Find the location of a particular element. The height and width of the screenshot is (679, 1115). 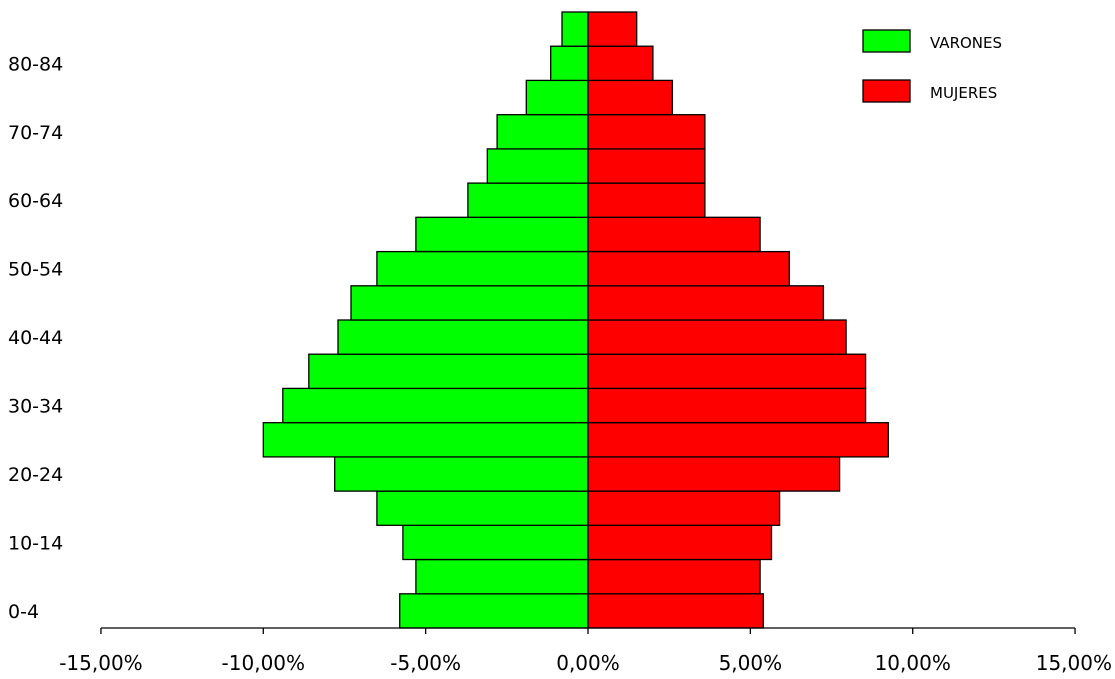

legend-swatch-mujeres is located at coordinates (886, 91).